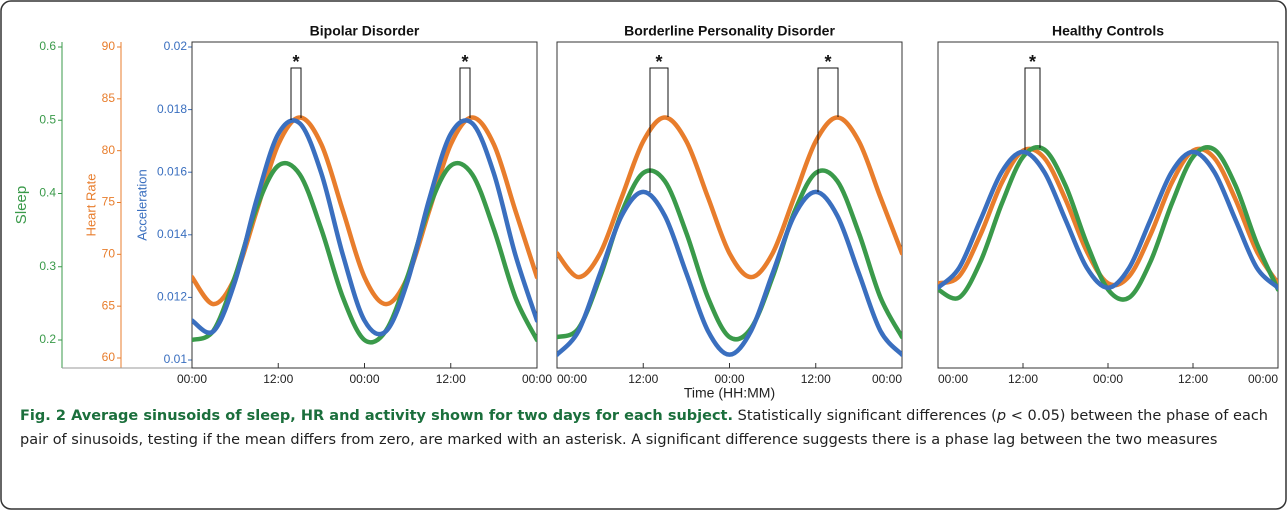 The height and width of the screenshot is (510, 1287). Describe the element at coordinates (109, 254) in the screenshot. I see `y-tick-label: 70` at that location.